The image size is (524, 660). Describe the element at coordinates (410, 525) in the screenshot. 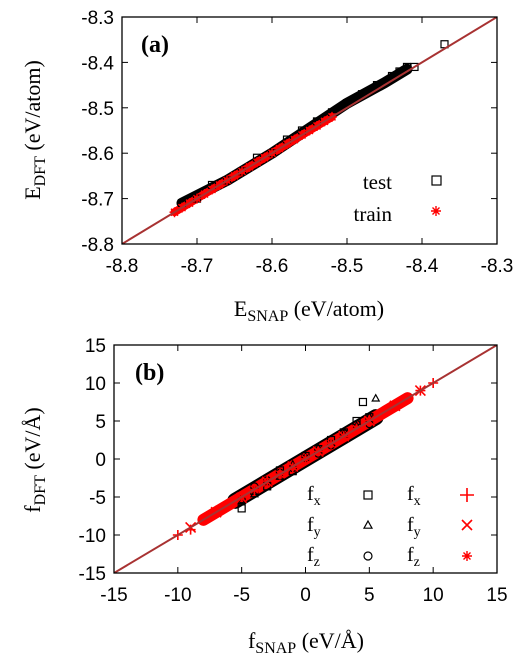

I see `legend-b-fy-train-main: f` at that location.